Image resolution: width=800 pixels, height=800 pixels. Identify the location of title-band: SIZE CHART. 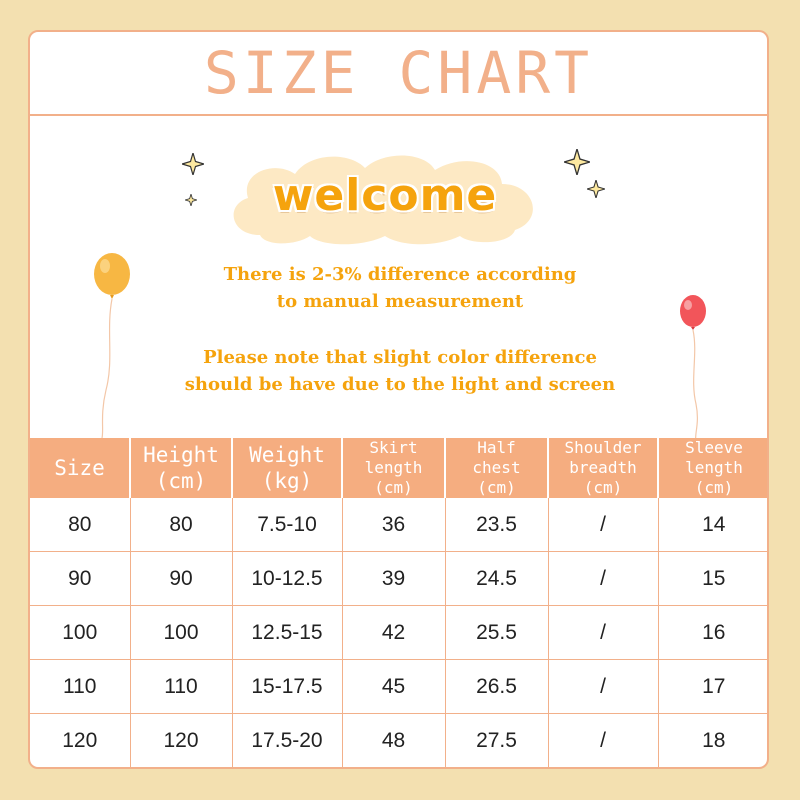
(398, 74).